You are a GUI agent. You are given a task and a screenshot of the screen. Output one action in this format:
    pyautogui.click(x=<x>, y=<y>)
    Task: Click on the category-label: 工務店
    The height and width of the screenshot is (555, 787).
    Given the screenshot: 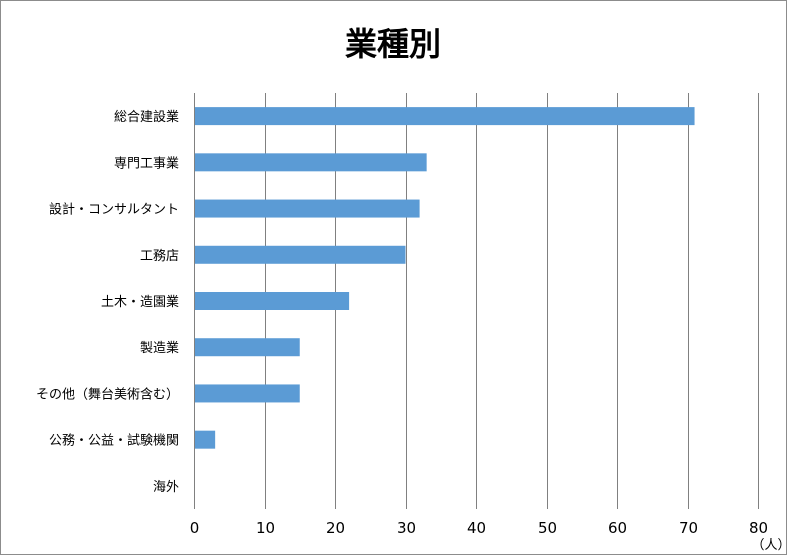 What is the action you would take?
    pyautogui.click(x=159, y=256)
    